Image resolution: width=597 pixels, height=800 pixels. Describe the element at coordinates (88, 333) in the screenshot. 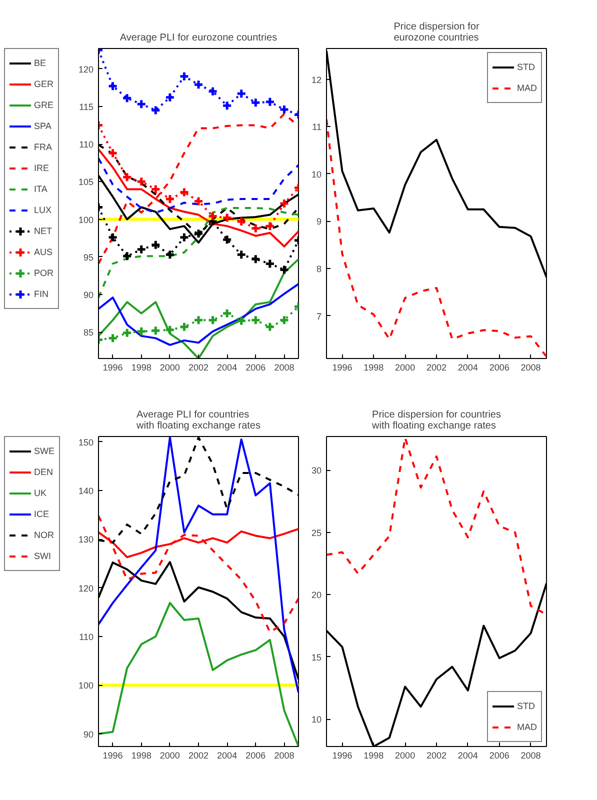

I see `y-tick-label: 85` at that location.